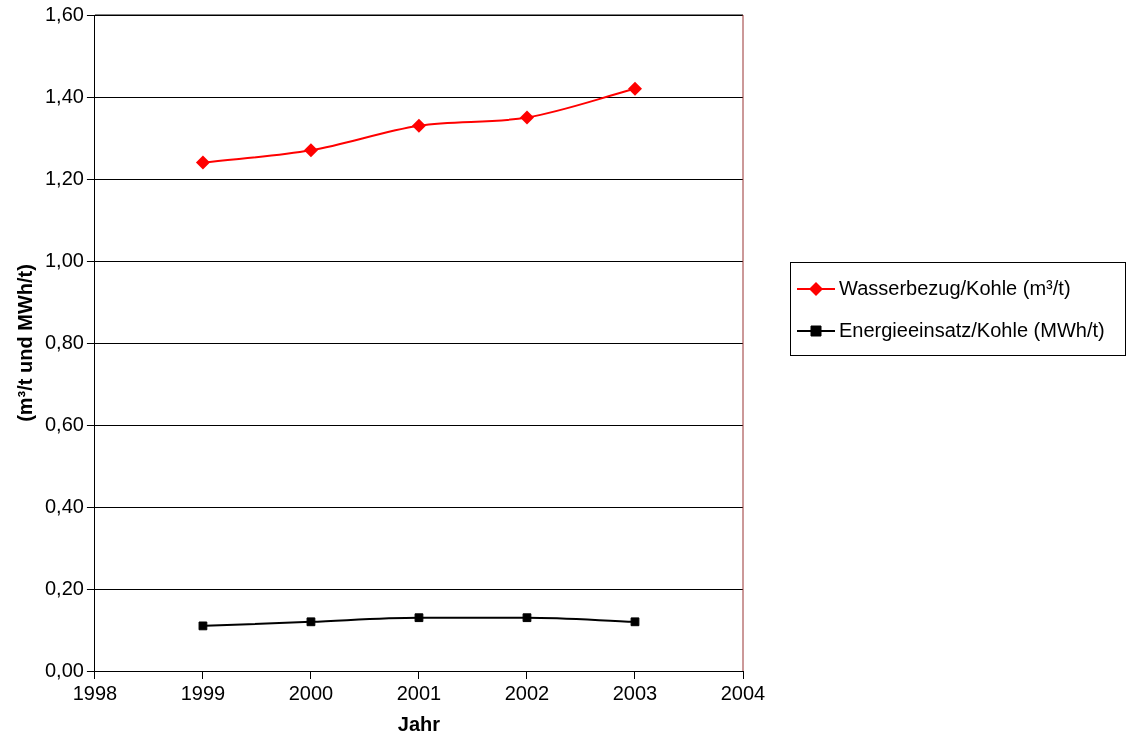 This screenshot has height=747, width=1145. I want to click on x-tick-label: 1998, so click(95, 692).